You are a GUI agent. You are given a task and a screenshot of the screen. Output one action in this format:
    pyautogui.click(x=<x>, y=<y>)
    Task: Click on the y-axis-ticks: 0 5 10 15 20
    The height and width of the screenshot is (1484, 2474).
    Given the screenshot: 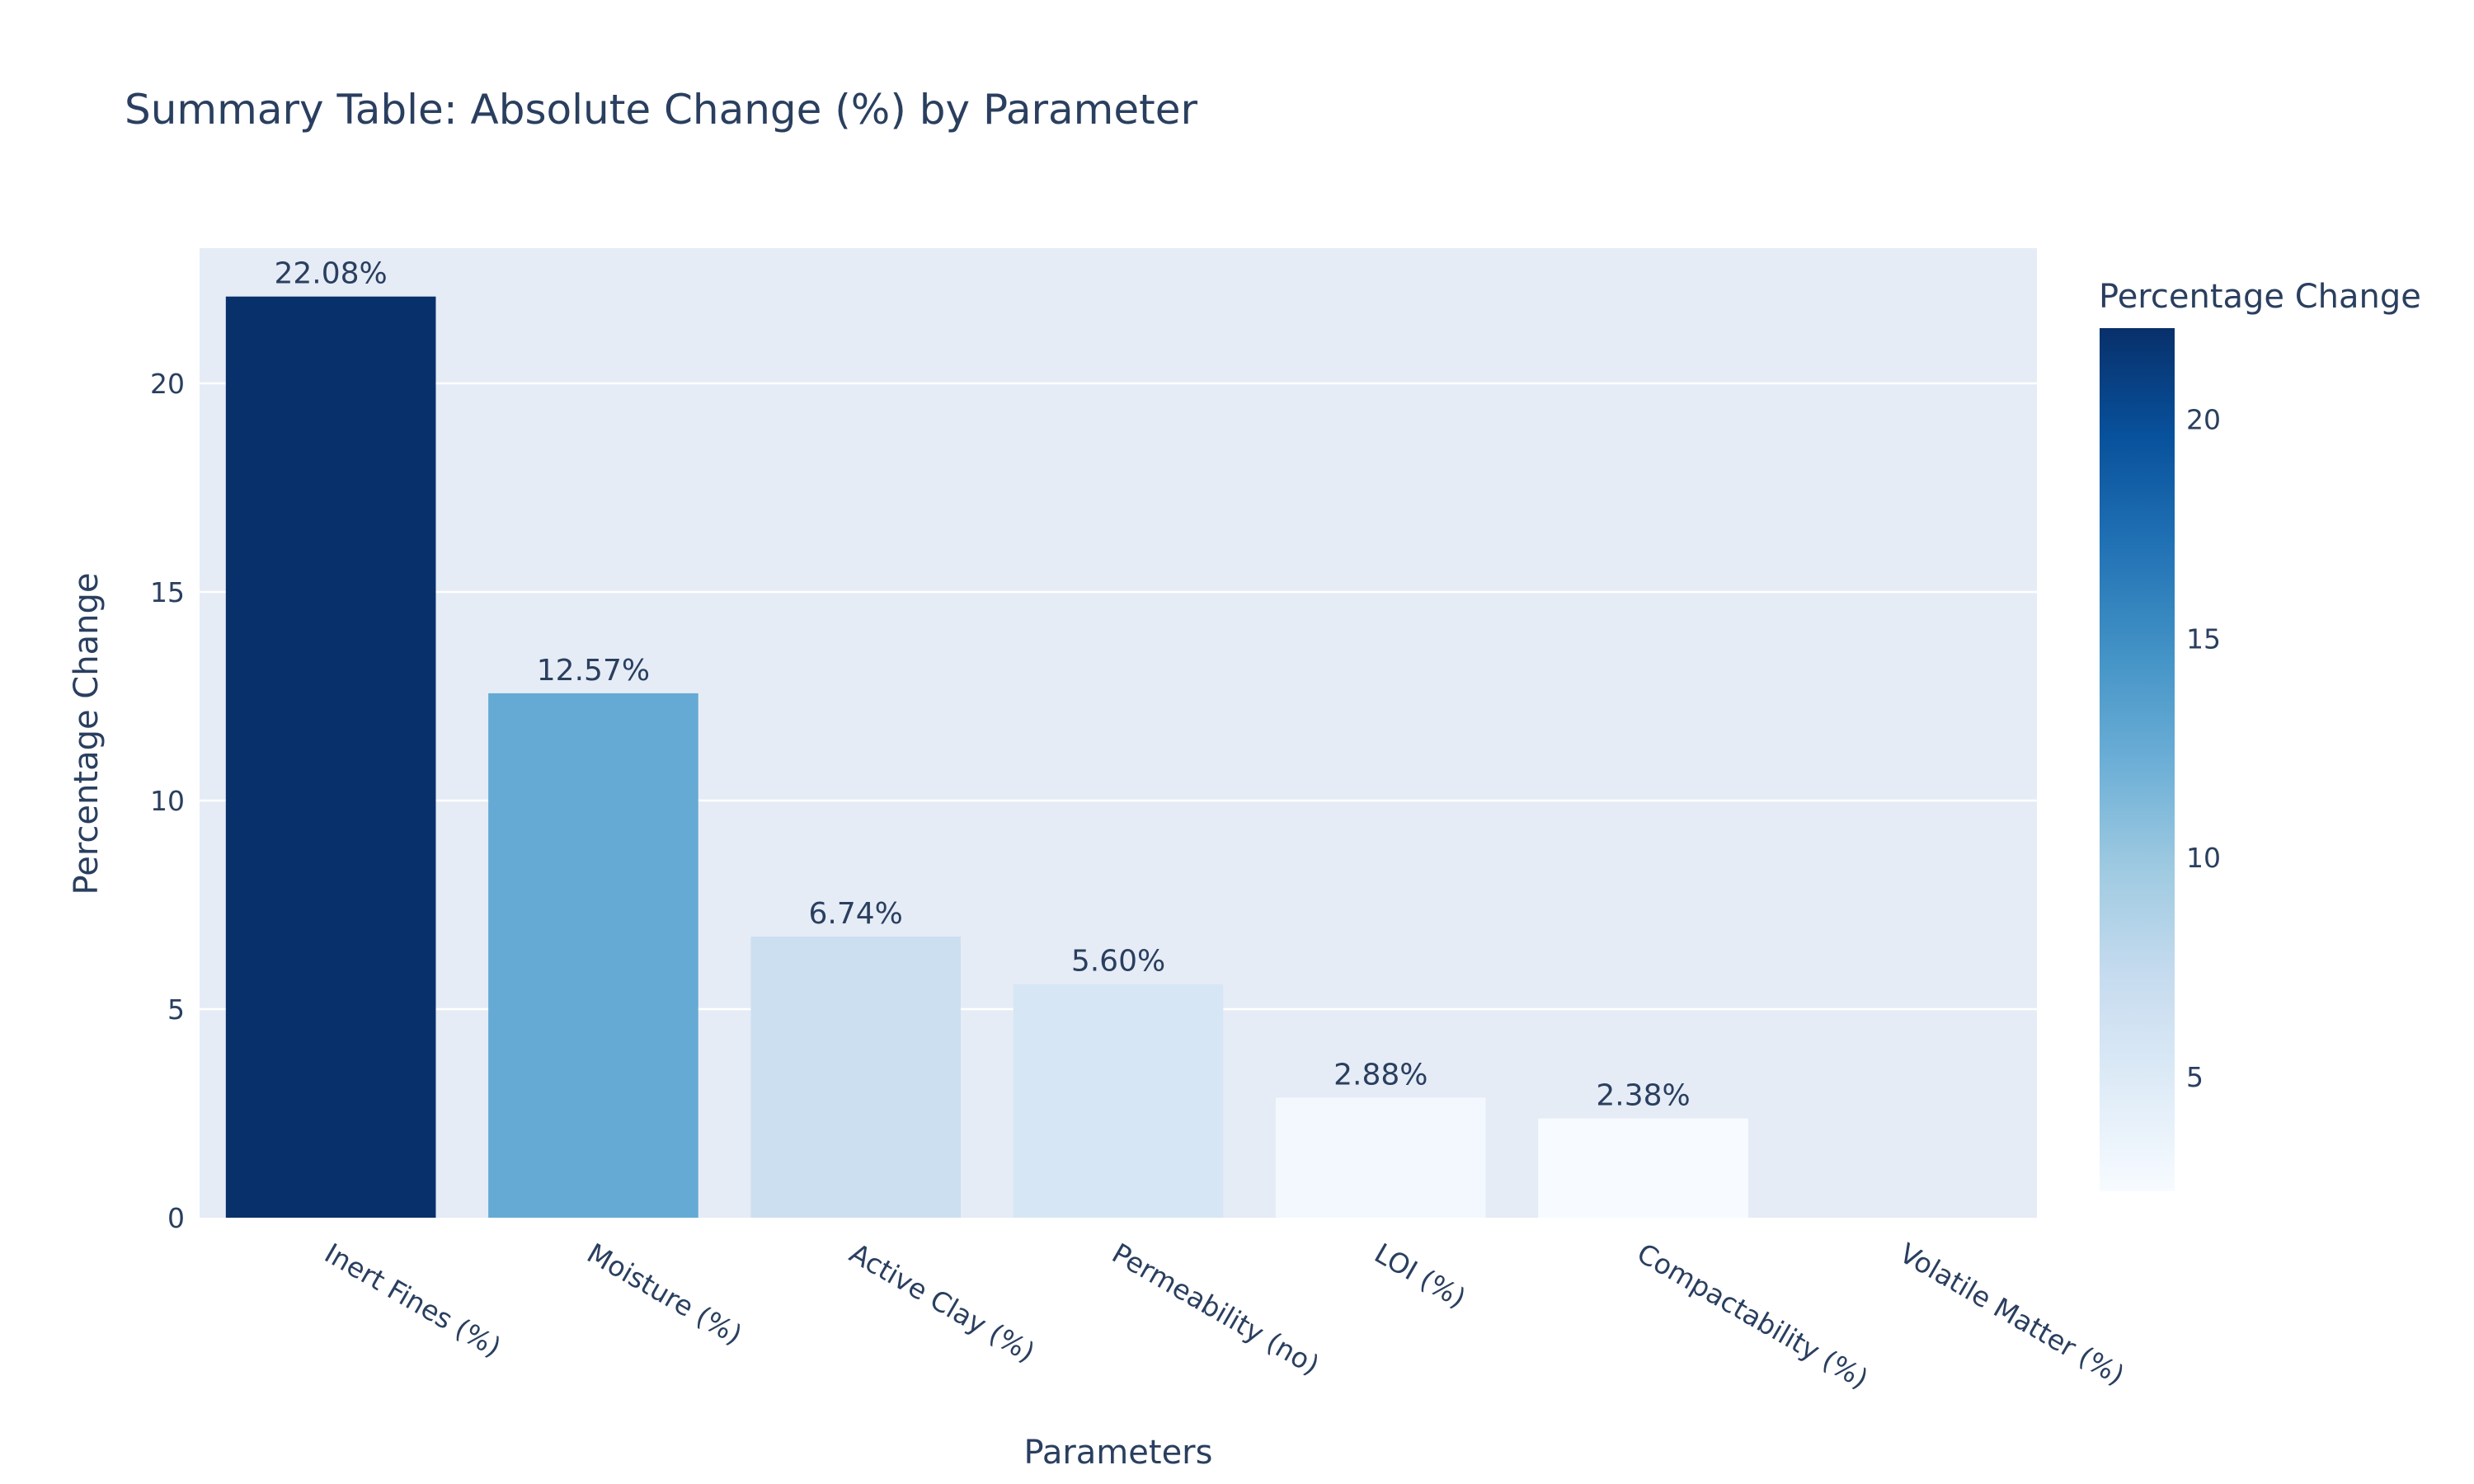 What is the action you would take?
    pyautogui.click(x=167, y=801)
    